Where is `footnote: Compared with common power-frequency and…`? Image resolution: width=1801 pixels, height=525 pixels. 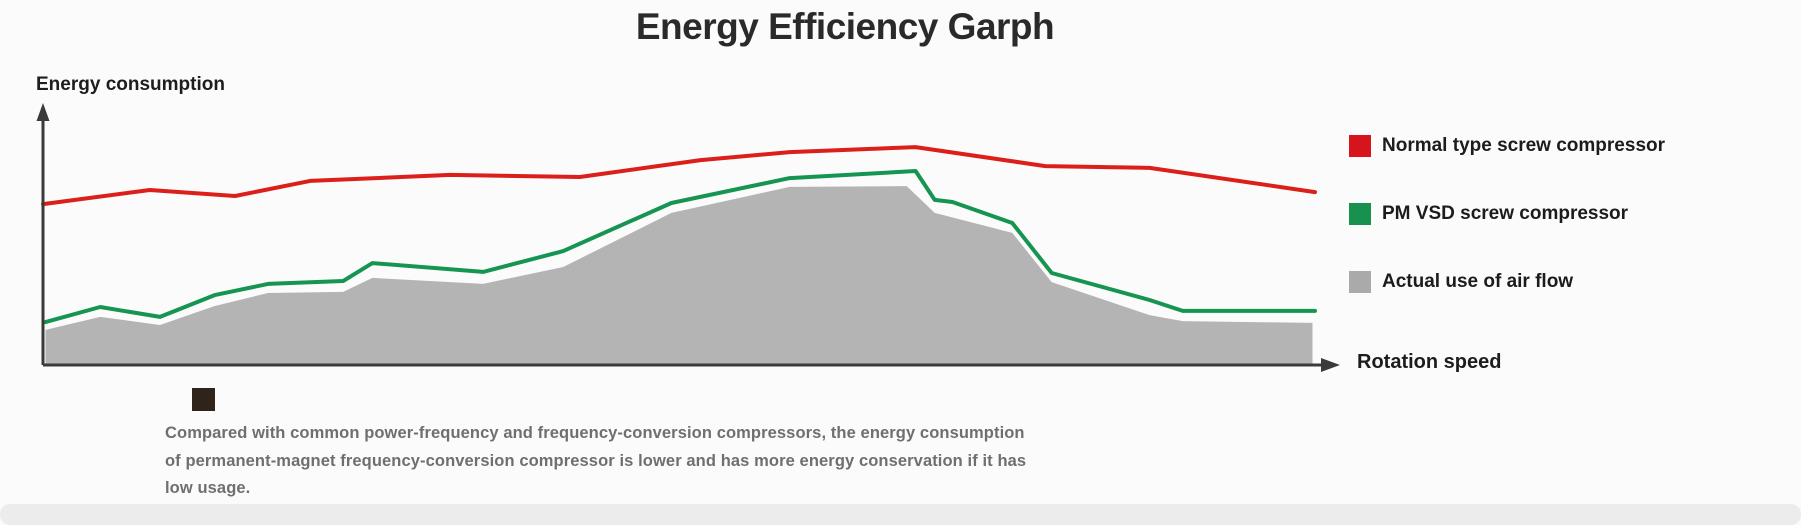
footnote: Compared with common power-frequency and… is located at coordinates (595, 461).